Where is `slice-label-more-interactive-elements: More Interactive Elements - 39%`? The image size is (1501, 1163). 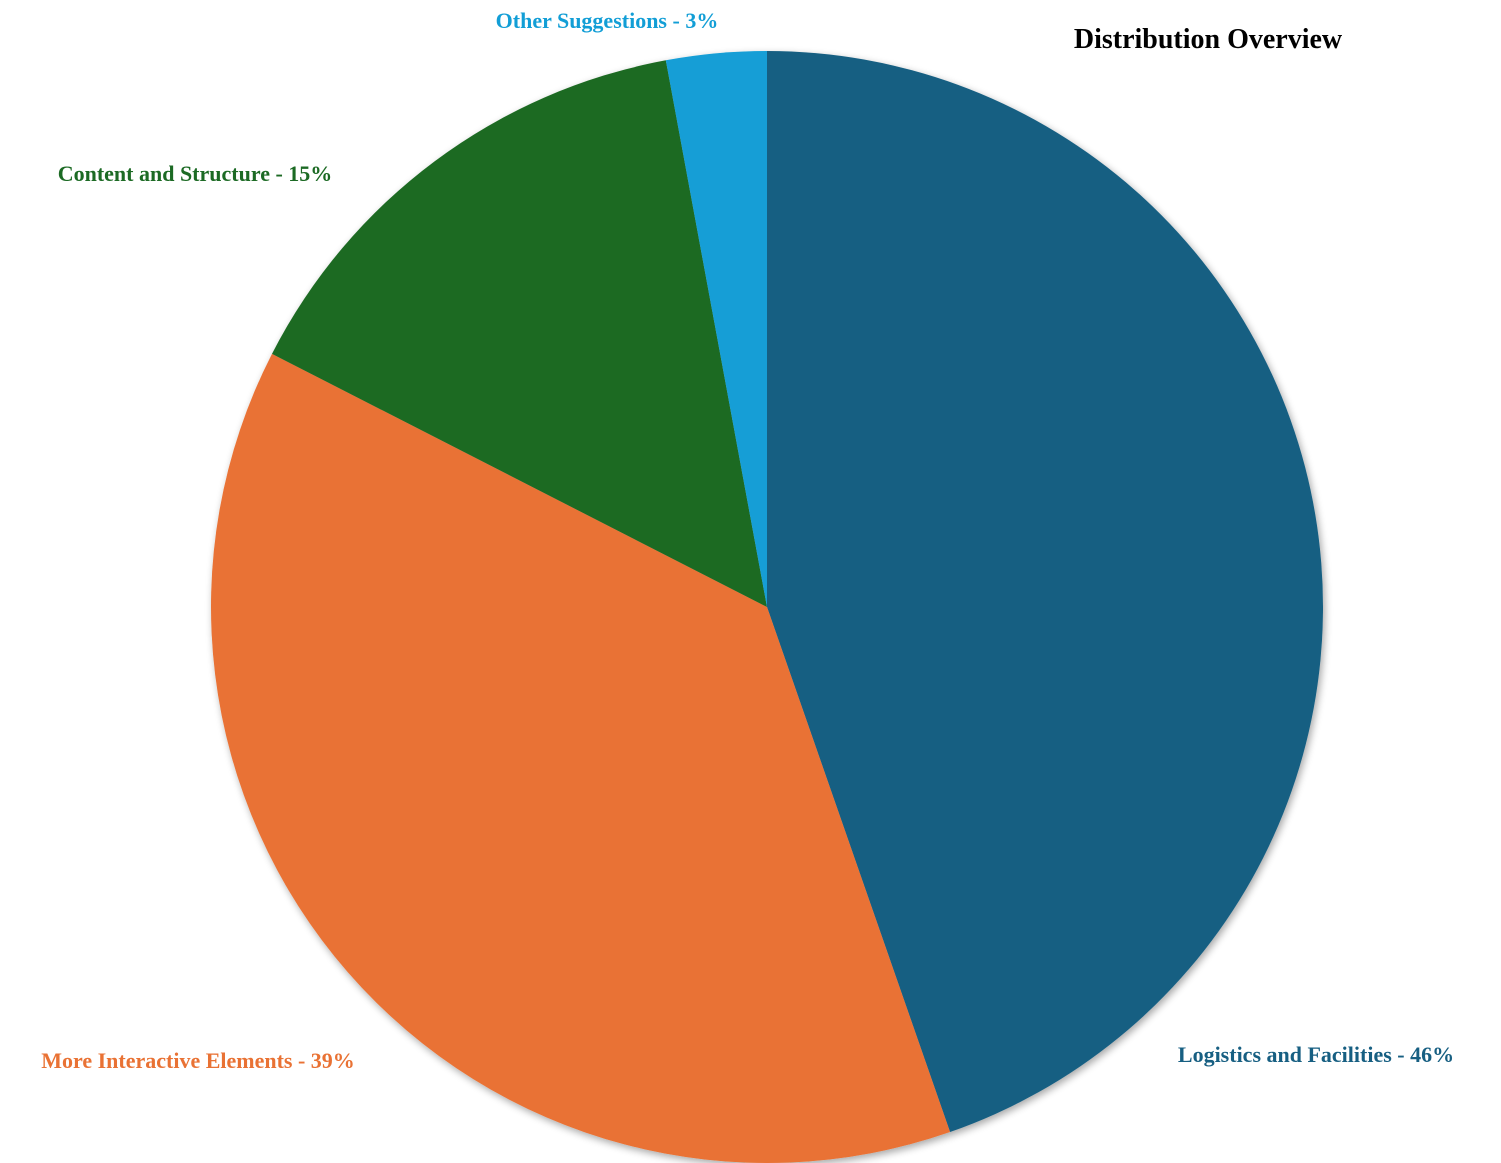
slice-label-more-interactive-elements: More Interactive Elements - 39% is located at coordinates (198, 1060).